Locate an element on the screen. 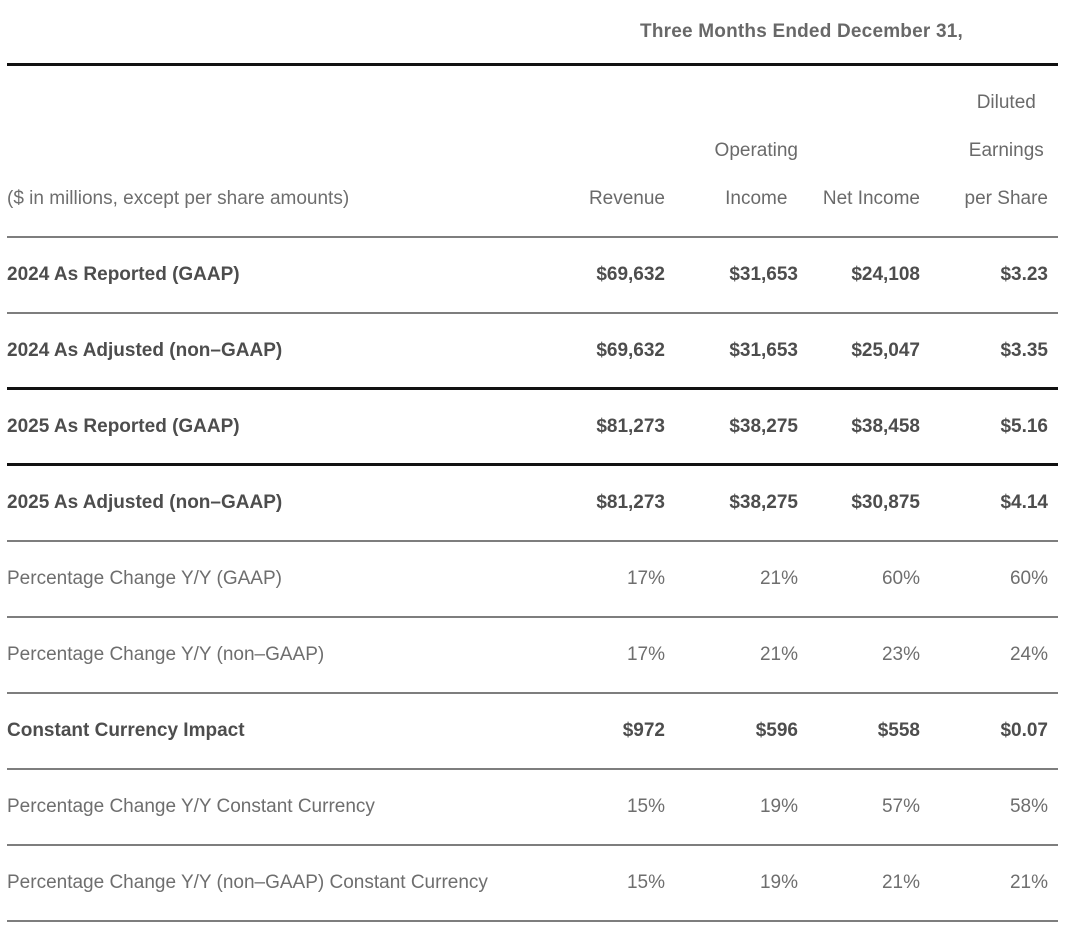 Image resolution: width=1080 pixels, height=933 pixels. cell-net-income: 21% is located at coordinates (900, 882).